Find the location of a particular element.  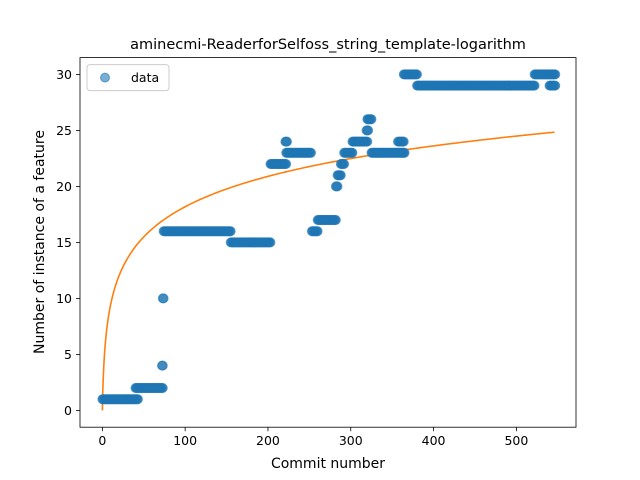

legend-entry-data: data is located at coordinates (145, 77).